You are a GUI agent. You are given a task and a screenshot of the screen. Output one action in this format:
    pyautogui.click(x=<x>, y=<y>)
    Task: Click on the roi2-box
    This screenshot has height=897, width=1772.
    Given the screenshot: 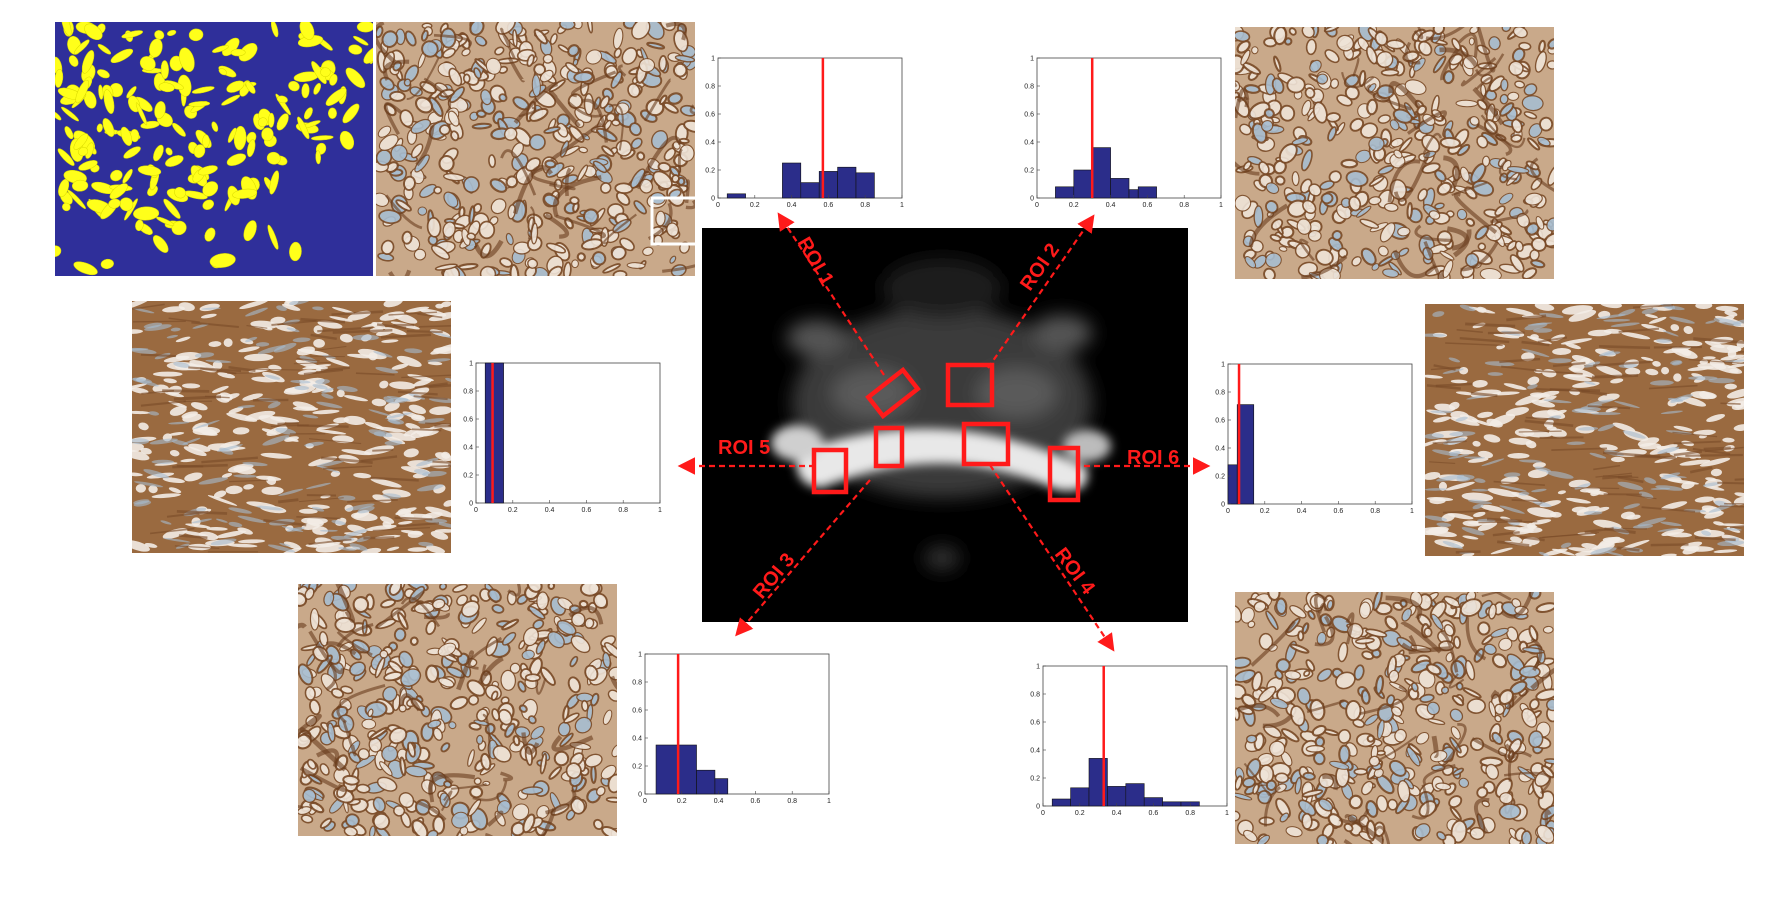 What is the action you would take?
    pyautogui.click(x=970, y=385)
    